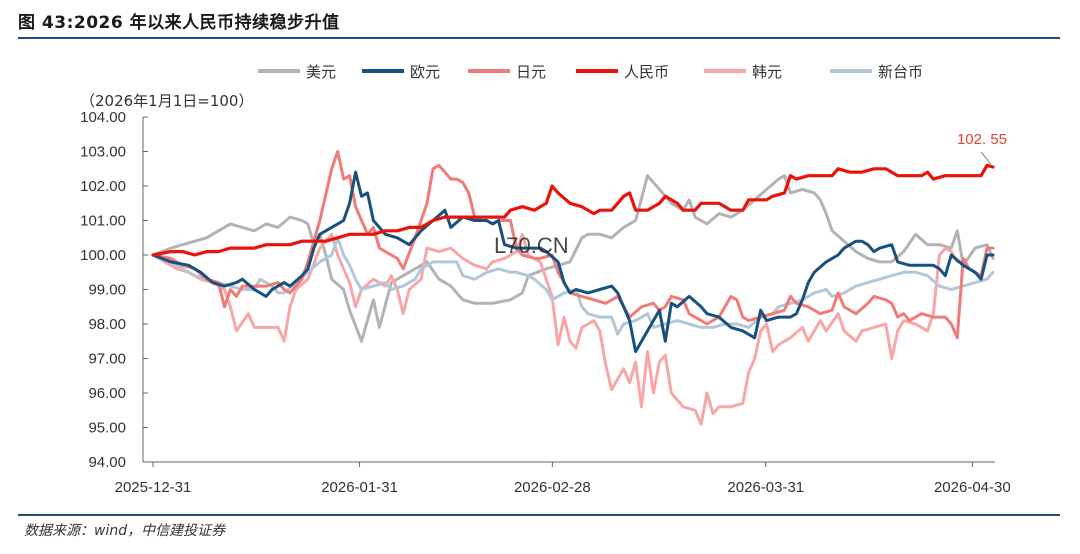  Describe the element at coordinates (107, 324) in the screenshot. I see `y-tick-label: 98.00` at that location.